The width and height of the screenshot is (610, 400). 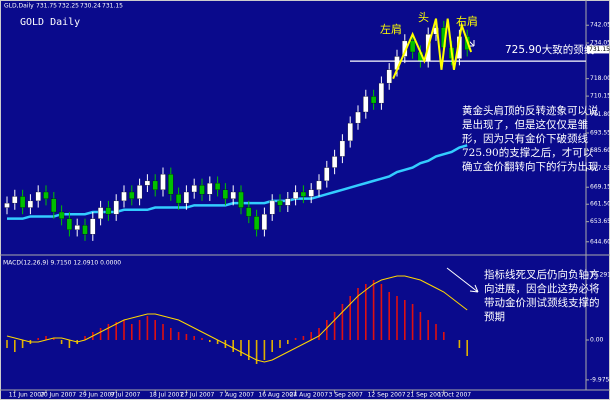 What do you see at coordinates (236, 395) in the screenshot?
I see `x-tick-label: 7 Aug 2007` at bounding box center [236, 395].